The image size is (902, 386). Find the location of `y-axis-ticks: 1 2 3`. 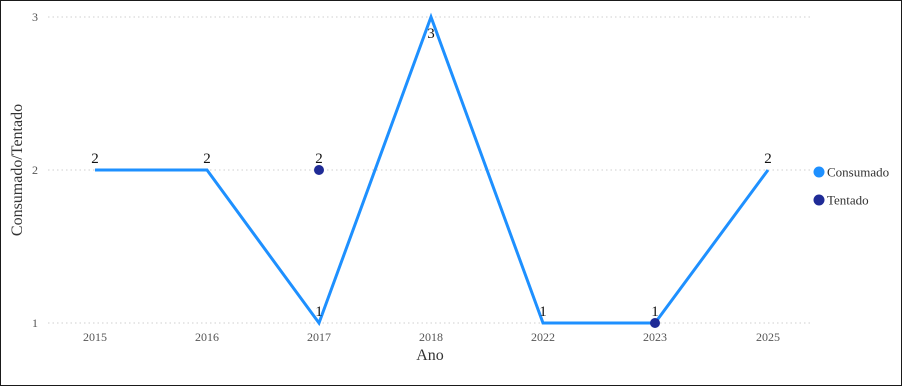

y-axis-ticks: 1 2 3 is located at coordinates (35, 170).